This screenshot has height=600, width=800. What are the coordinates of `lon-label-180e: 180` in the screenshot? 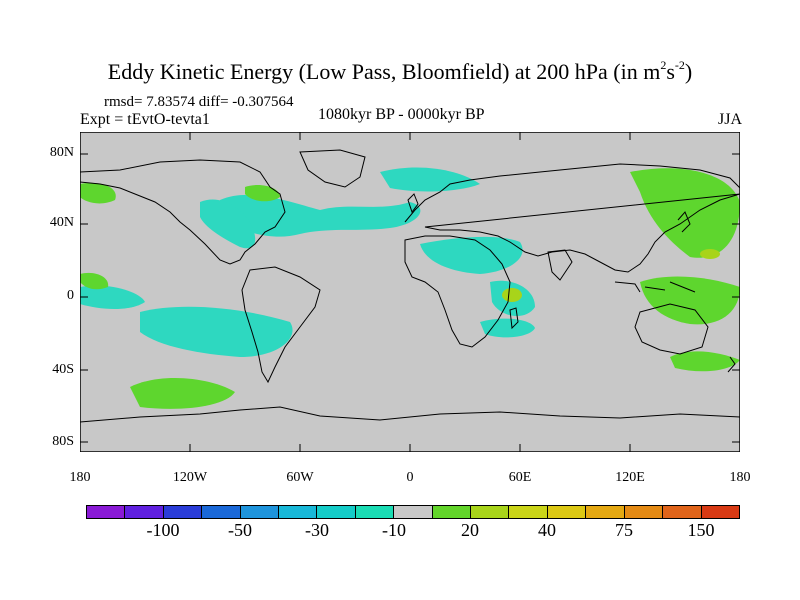 It's located at (740, 477).